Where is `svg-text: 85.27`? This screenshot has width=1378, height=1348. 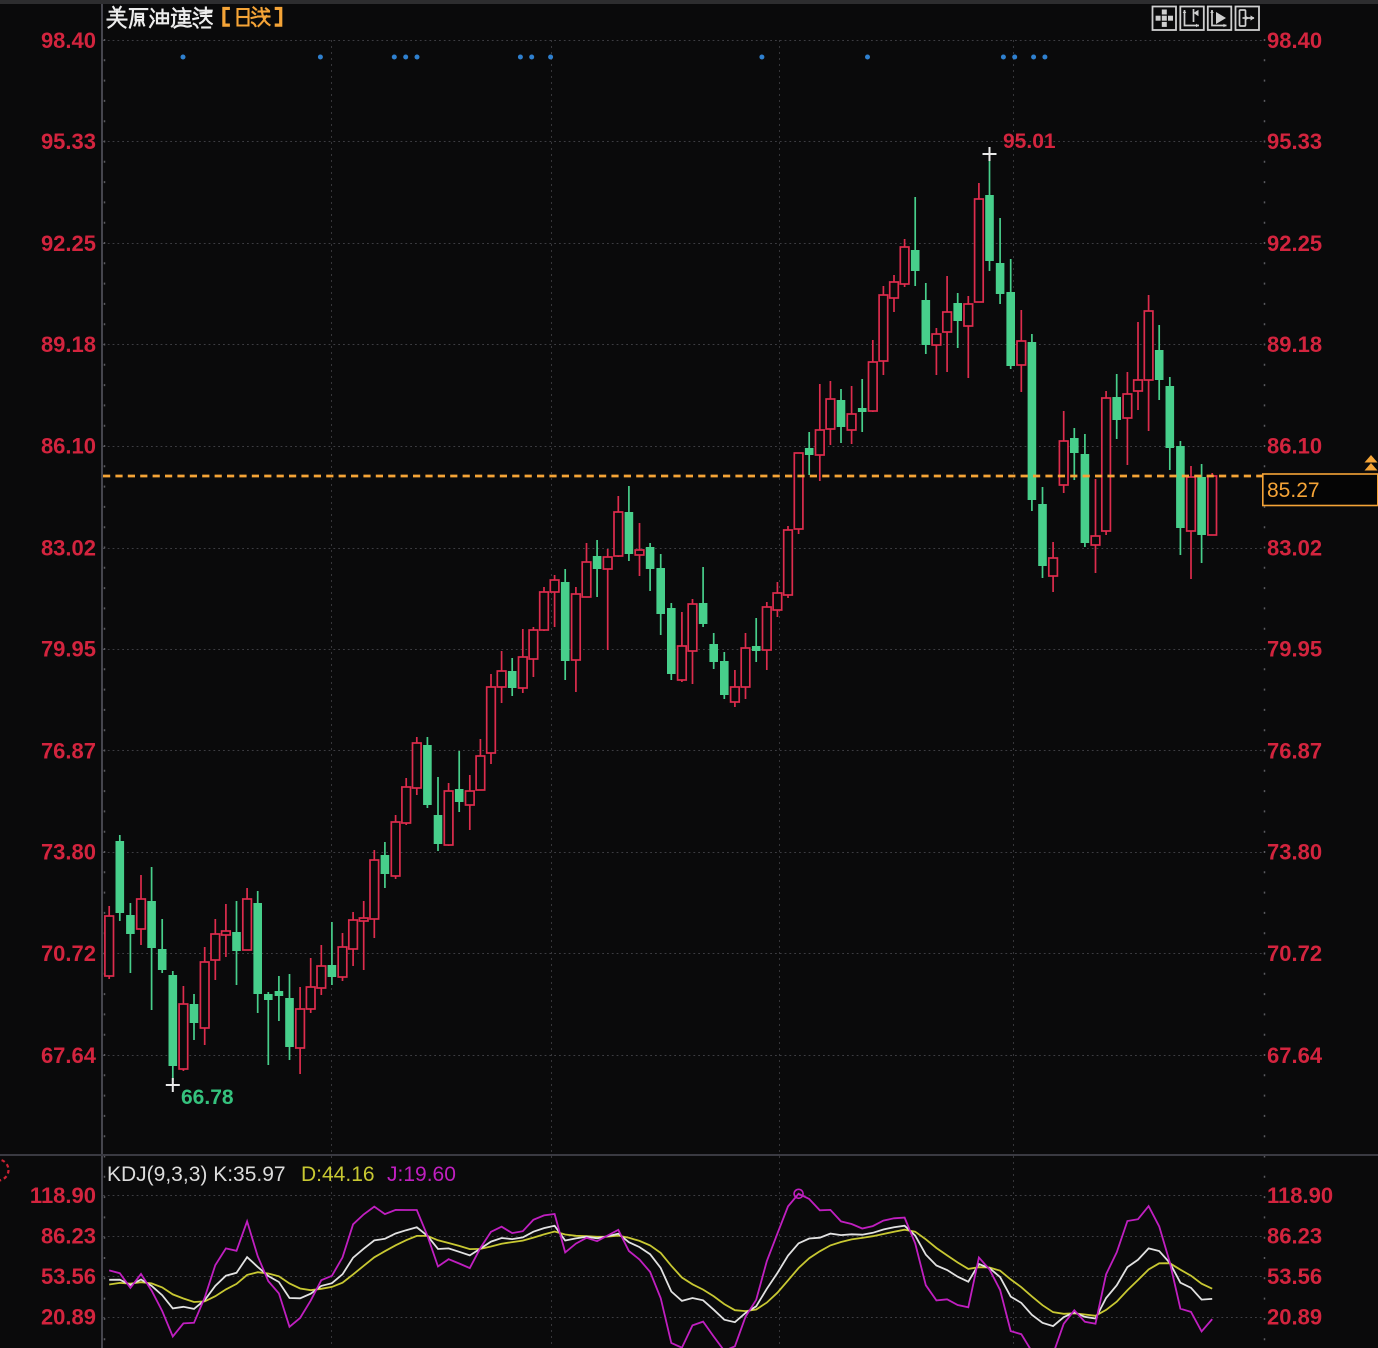 svg-text: 85.27 is located at coordinates (1293, 490).